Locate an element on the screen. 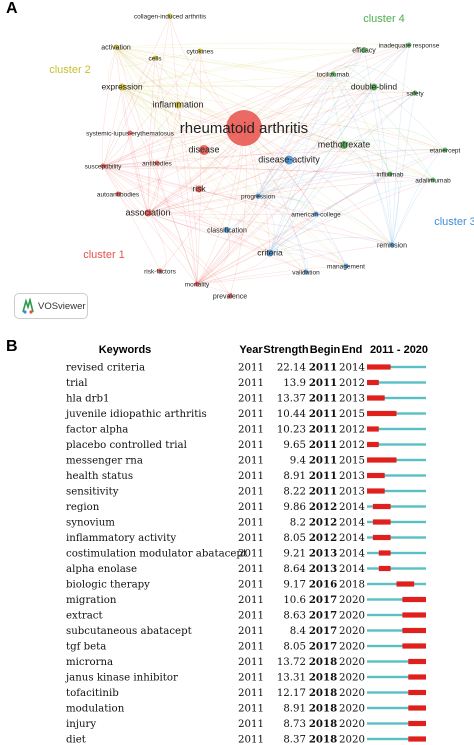  row-keyword: subcutaneous abatacept is located at coordinates (129, 631).